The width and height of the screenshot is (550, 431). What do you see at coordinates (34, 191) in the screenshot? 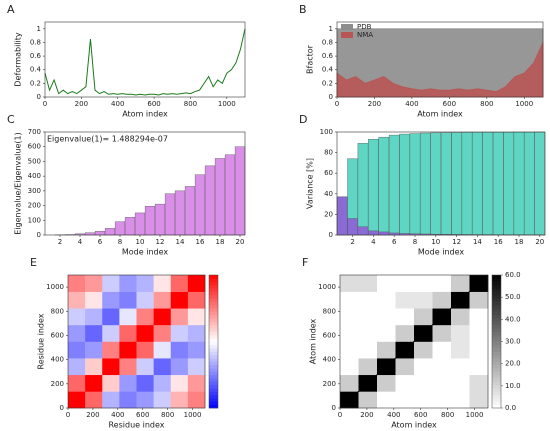
I see `y-tick-label: 300` at bounding box center [34, 191].